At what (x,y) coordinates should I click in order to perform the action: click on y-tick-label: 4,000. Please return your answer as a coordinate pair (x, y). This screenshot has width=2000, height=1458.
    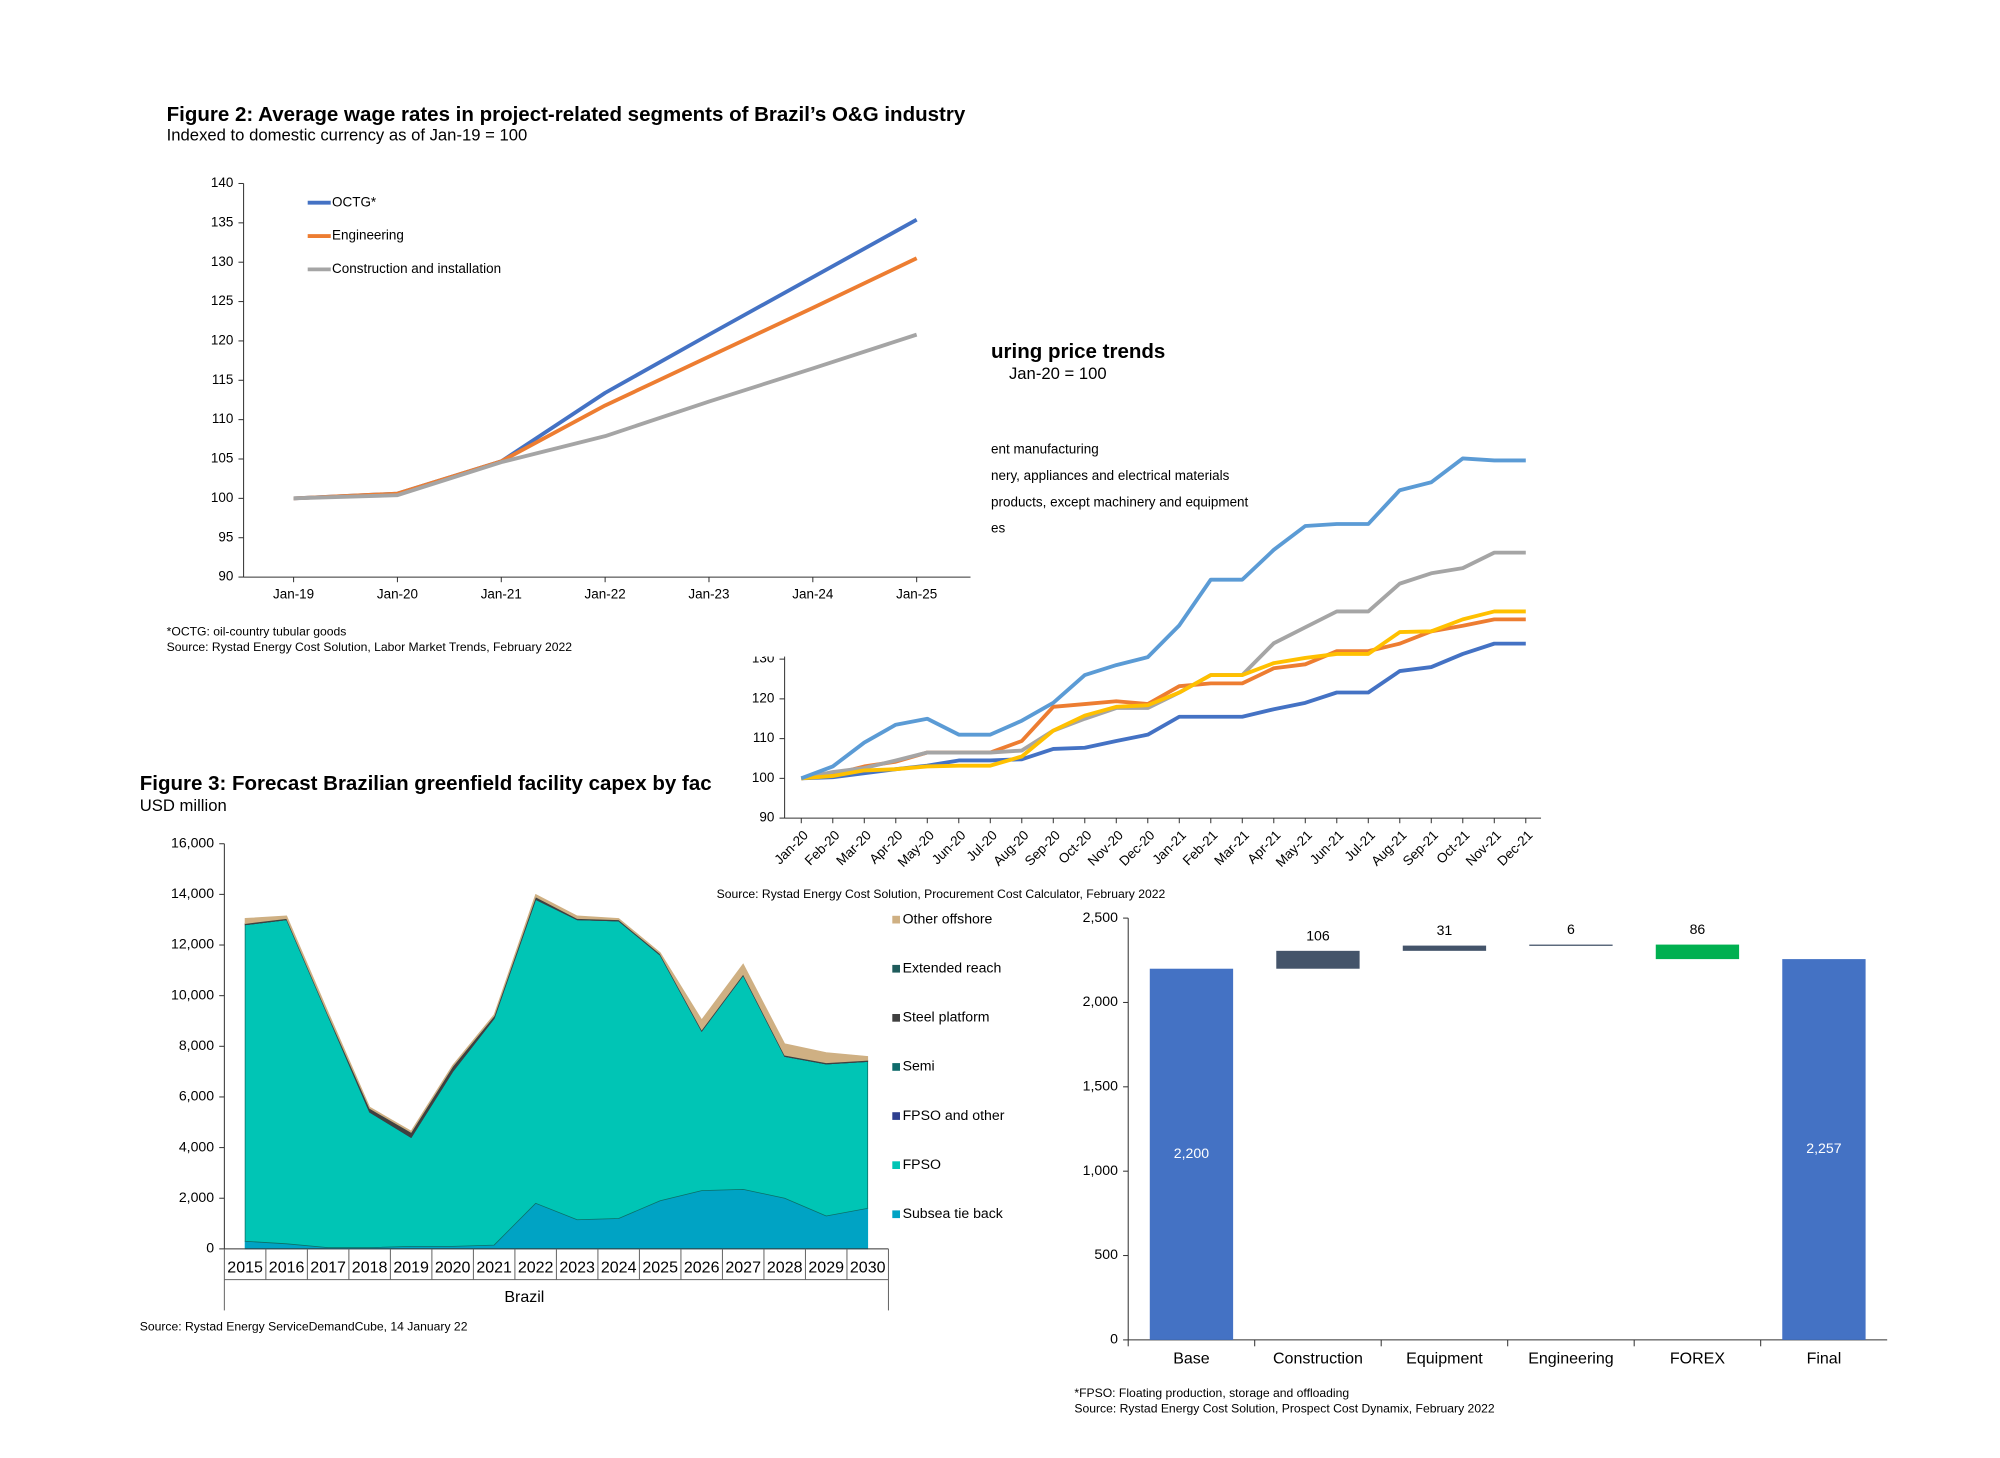
    Looking at the image, I should click on (196, 1146).